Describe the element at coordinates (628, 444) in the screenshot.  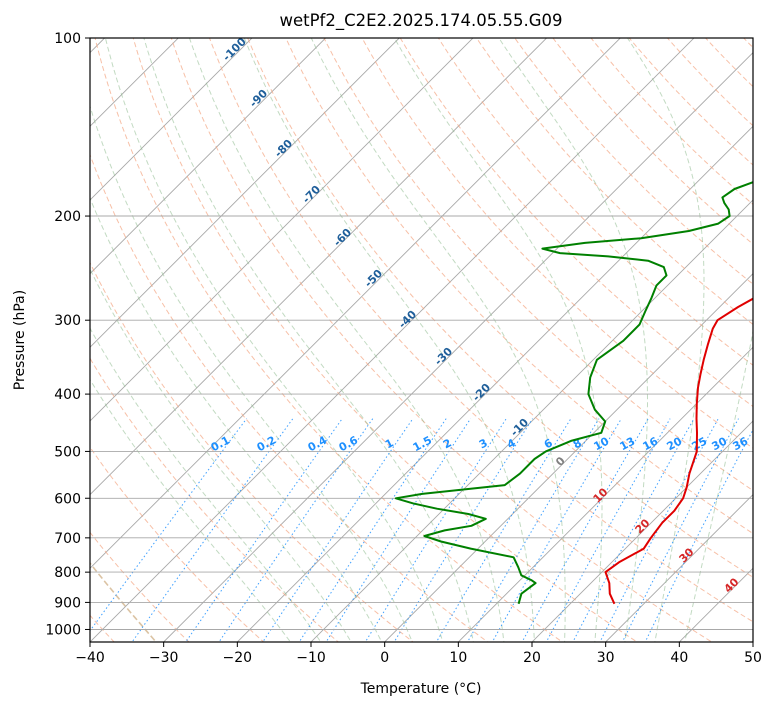
I see `mixing-ratio-label: 13` at that location.